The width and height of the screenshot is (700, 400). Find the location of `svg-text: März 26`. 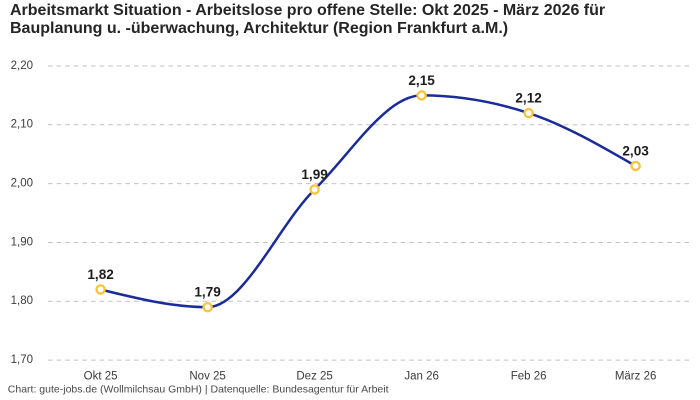

svg-text: März 26 is located at coordinates (636, 377).